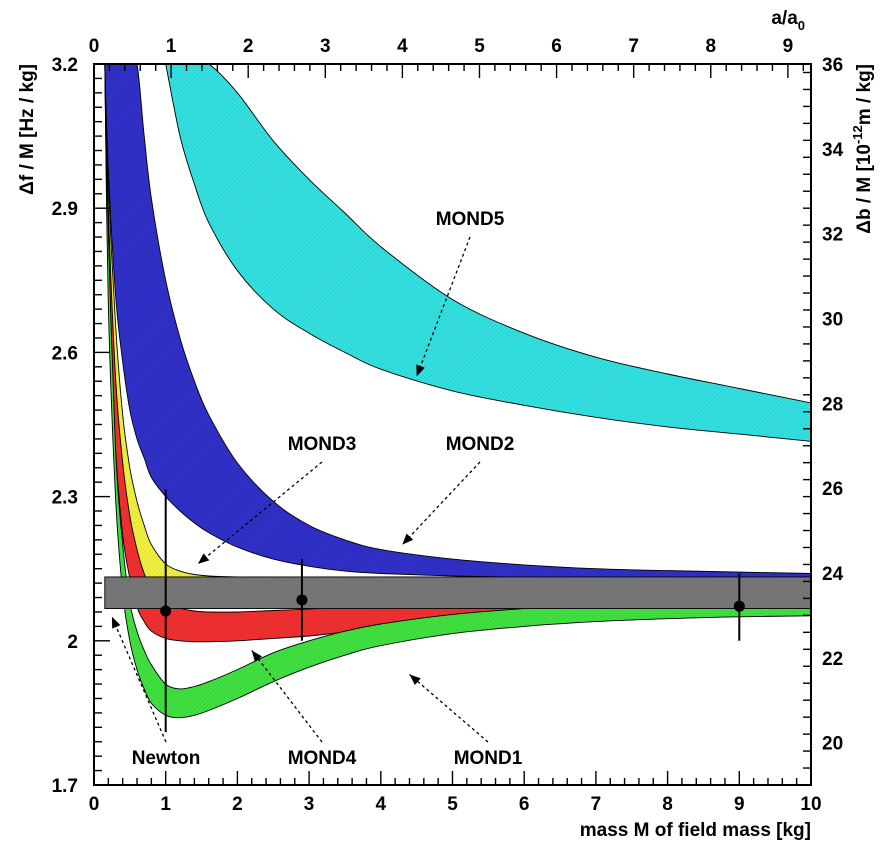  What do you see at coordinates (171, 46) in the screenshot?
I see `top-tick-label: 1` at bounding box center [171, 46].